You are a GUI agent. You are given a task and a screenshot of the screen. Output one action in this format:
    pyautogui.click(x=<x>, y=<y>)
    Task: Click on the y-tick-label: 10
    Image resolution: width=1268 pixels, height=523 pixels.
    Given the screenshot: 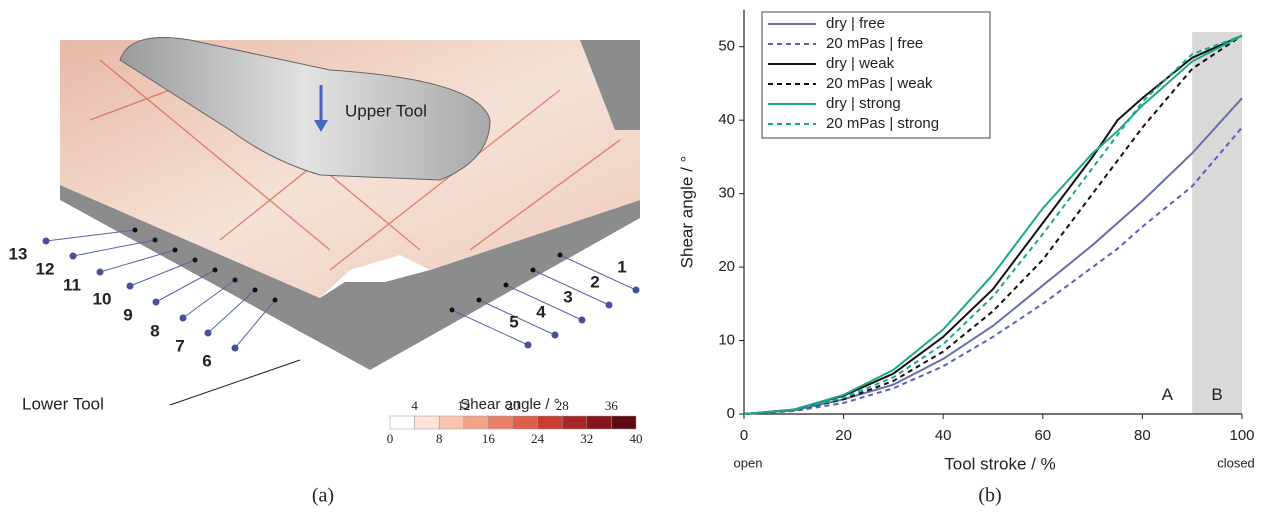 What is the action you would take?
    pyautogui.click(x=726, y=340)
    